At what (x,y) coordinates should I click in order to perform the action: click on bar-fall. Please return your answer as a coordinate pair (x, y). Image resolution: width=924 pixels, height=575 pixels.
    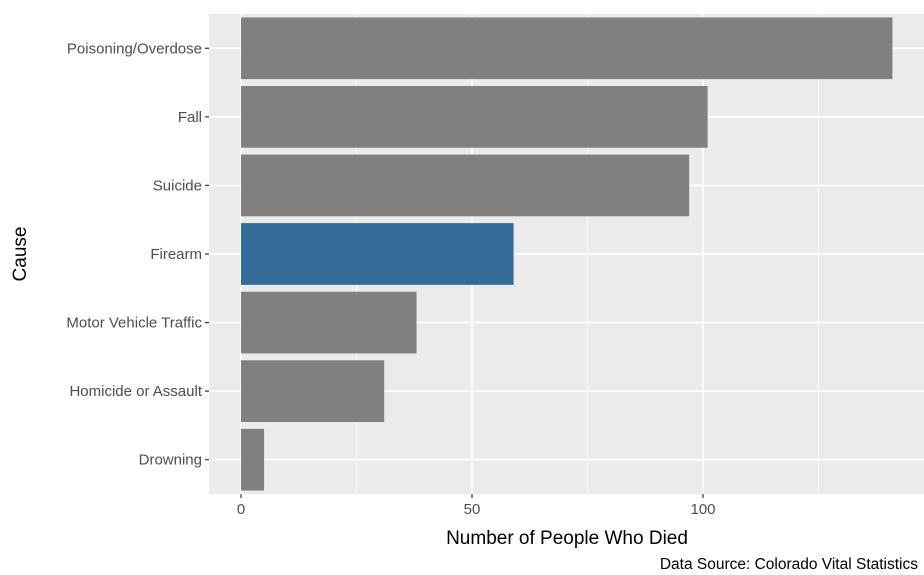
    Looking at the image, I should click on (474, 117).